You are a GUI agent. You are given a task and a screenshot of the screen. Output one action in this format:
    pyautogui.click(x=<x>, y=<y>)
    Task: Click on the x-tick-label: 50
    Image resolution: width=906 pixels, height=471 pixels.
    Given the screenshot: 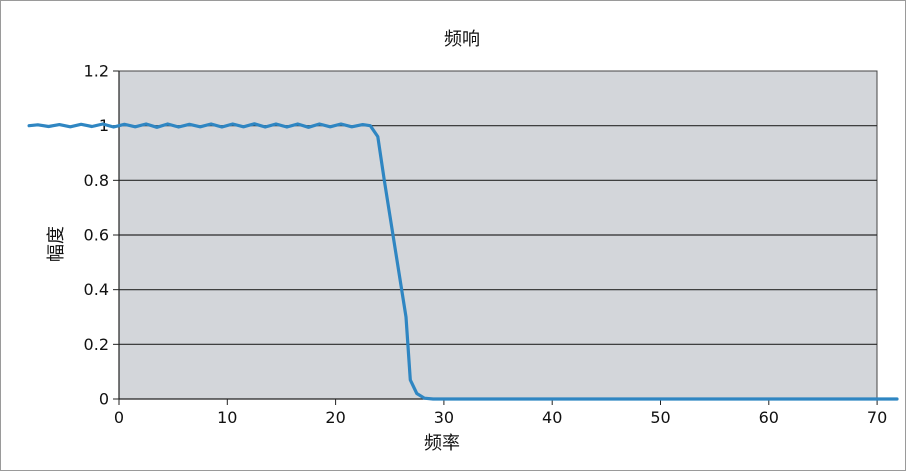 What is the action you would take?
    pyautogui.click(x=660, y=417)
    